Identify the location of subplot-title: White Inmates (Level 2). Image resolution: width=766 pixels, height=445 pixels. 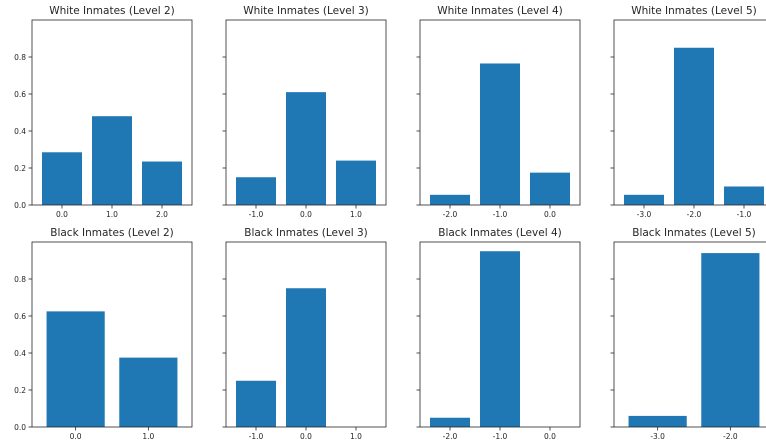
(112, 11).